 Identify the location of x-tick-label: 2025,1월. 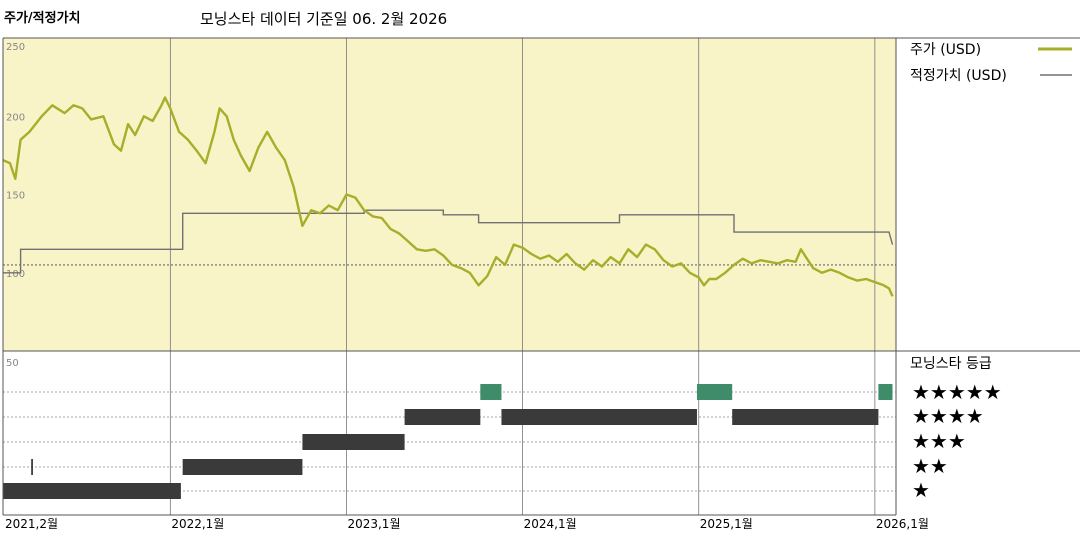
(726, 524).